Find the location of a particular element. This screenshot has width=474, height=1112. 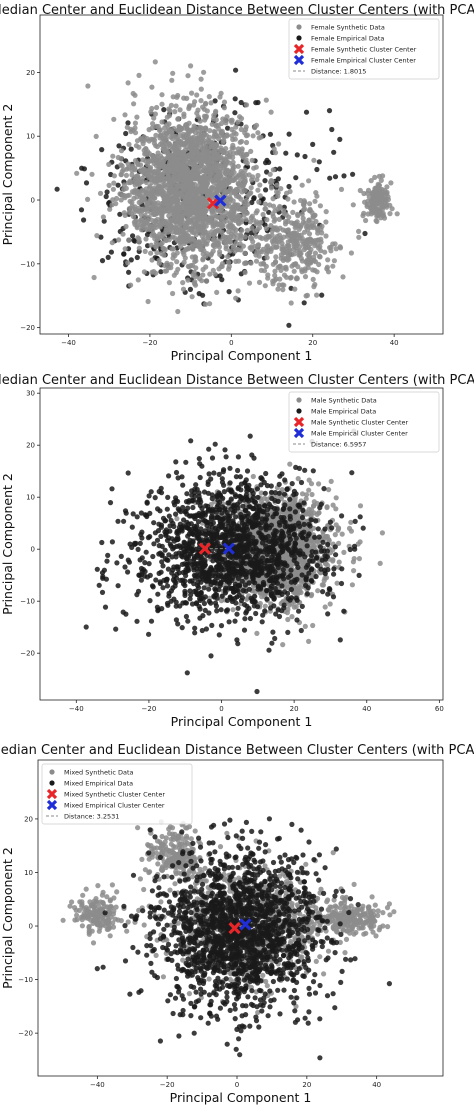

x-tick-label: 40 is located at coordinates (394, 343).